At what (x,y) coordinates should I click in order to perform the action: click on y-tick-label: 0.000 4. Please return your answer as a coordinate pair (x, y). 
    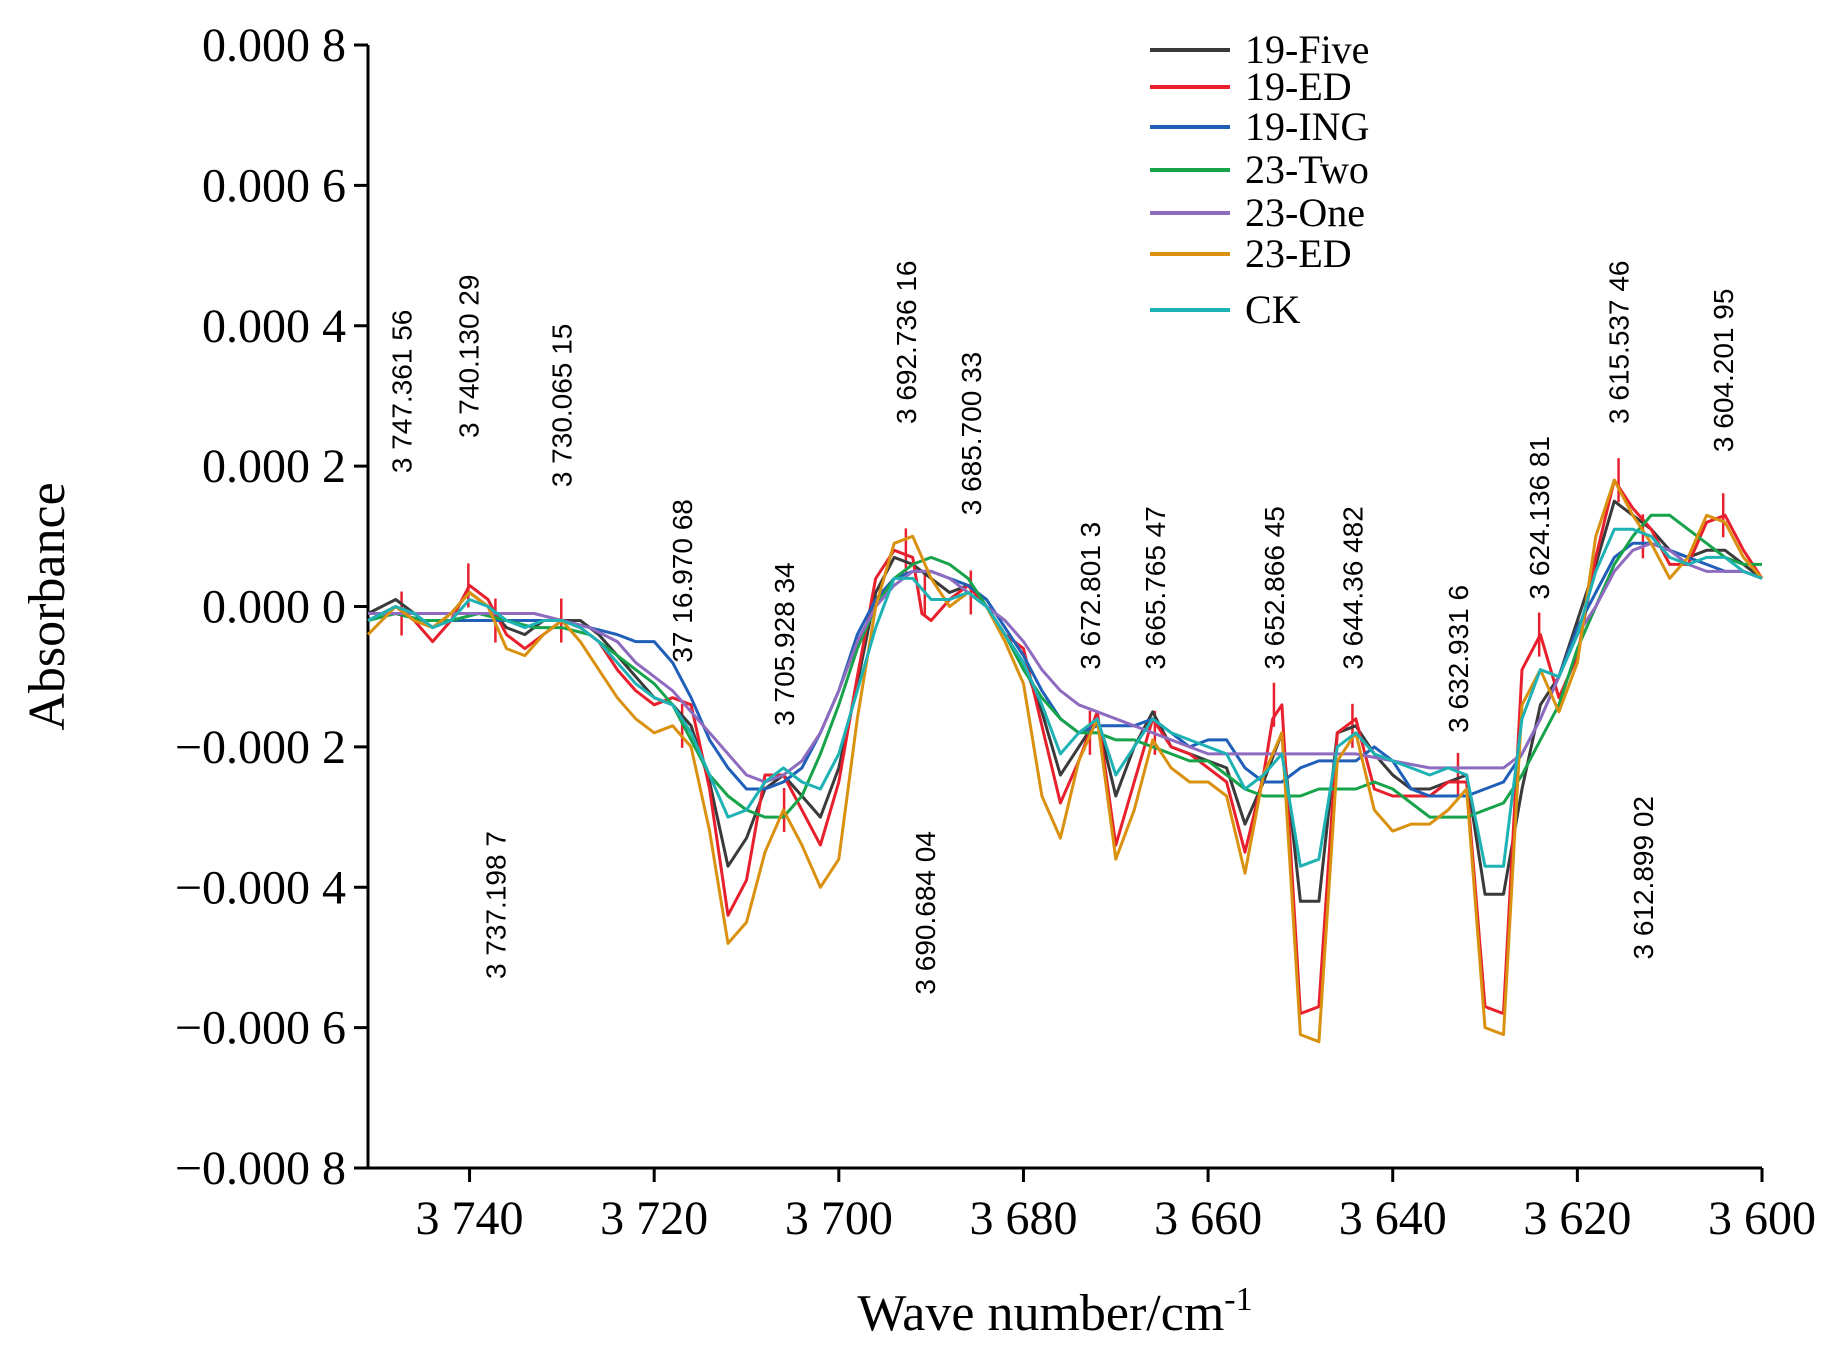
    Looking at the image, I should click on (274, 326).